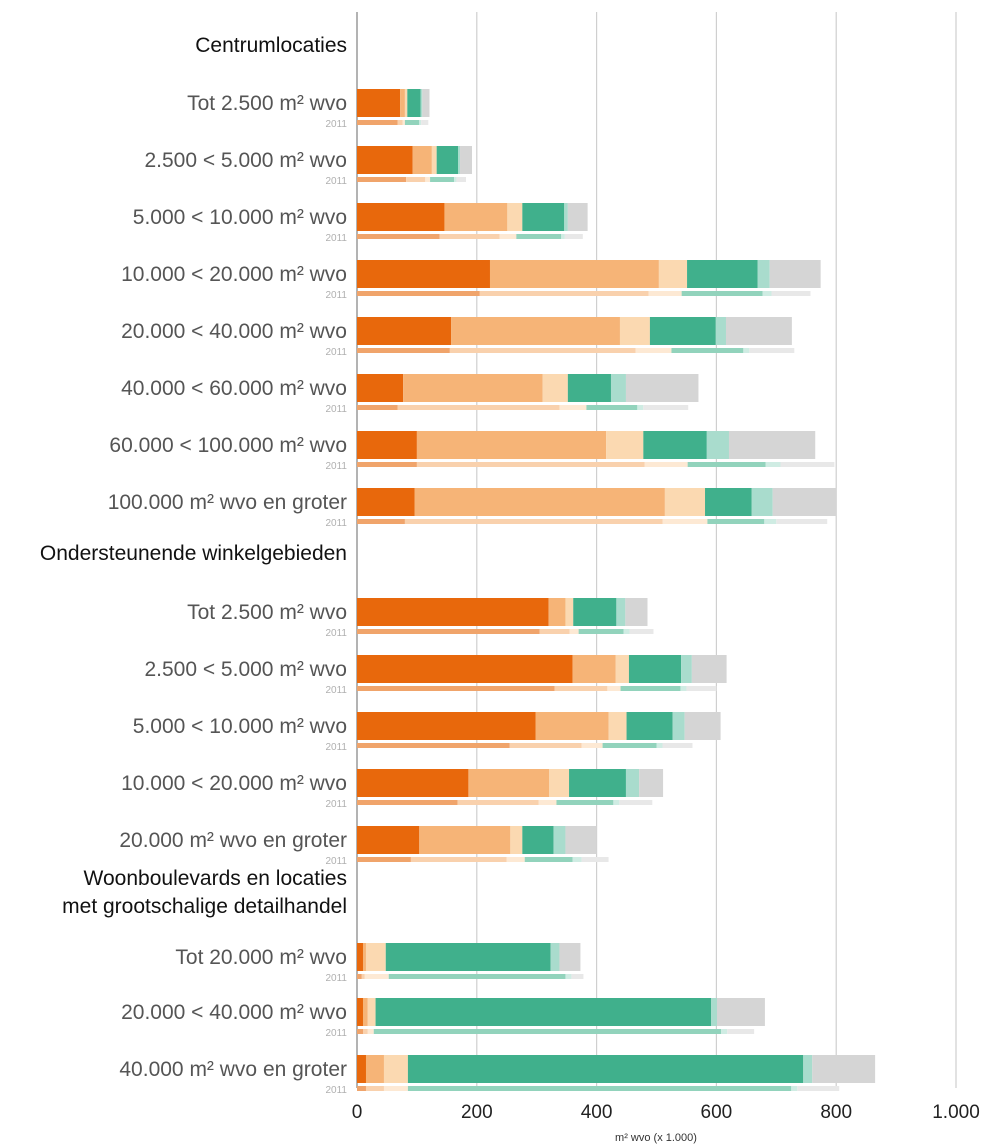 Image resolution: width=986 pixels, height=1146 pixels. What do you see at coordinates (414, 103) in the screenshot?
I see `bar-g0-r0-seg3` at bounding box center [414, 103].